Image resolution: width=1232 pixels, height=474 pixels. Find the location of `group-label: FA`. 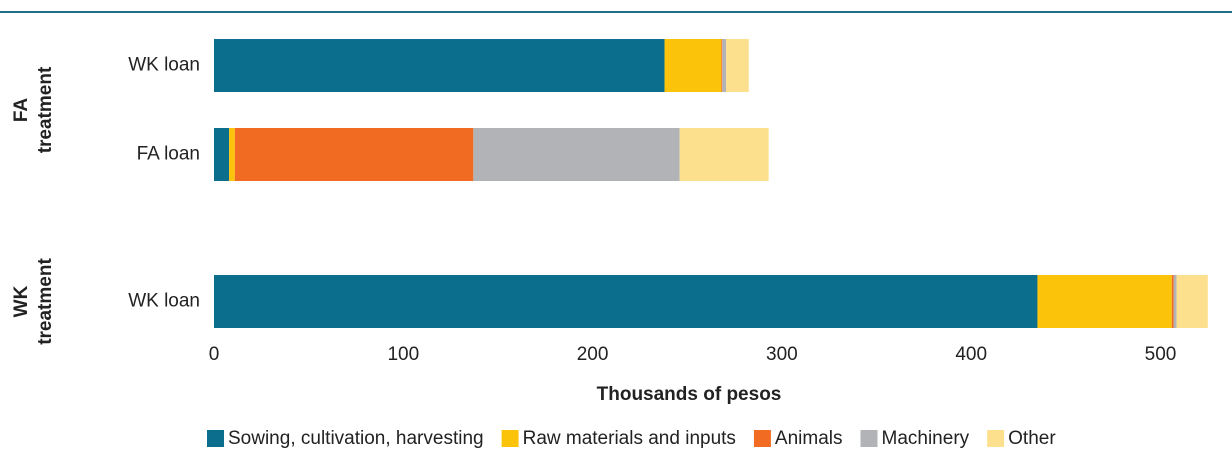

group-label: FA is located at coordinates (21, 110).